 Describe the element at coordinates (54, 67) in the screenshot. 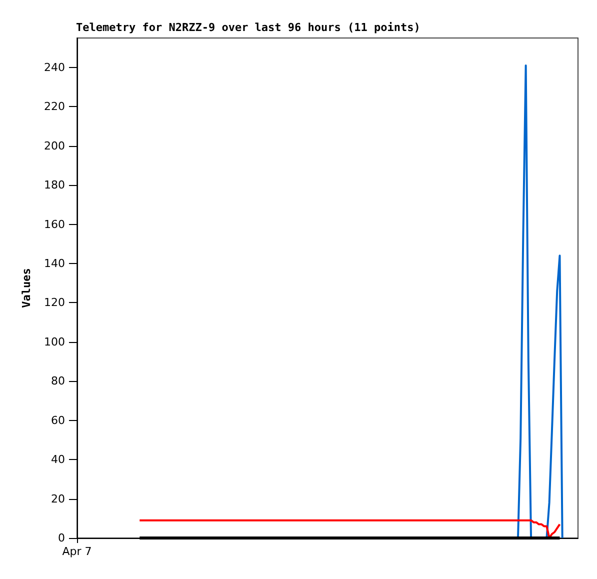

I see `y-tick-label: 240` at that location.